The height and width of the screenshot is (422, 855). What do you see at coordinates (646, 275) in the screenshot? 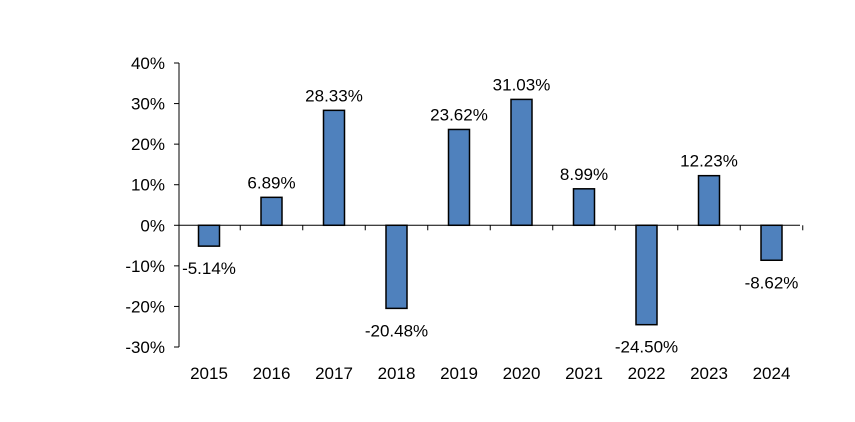
I see `bar-2022` at bounding box center [646, 275].